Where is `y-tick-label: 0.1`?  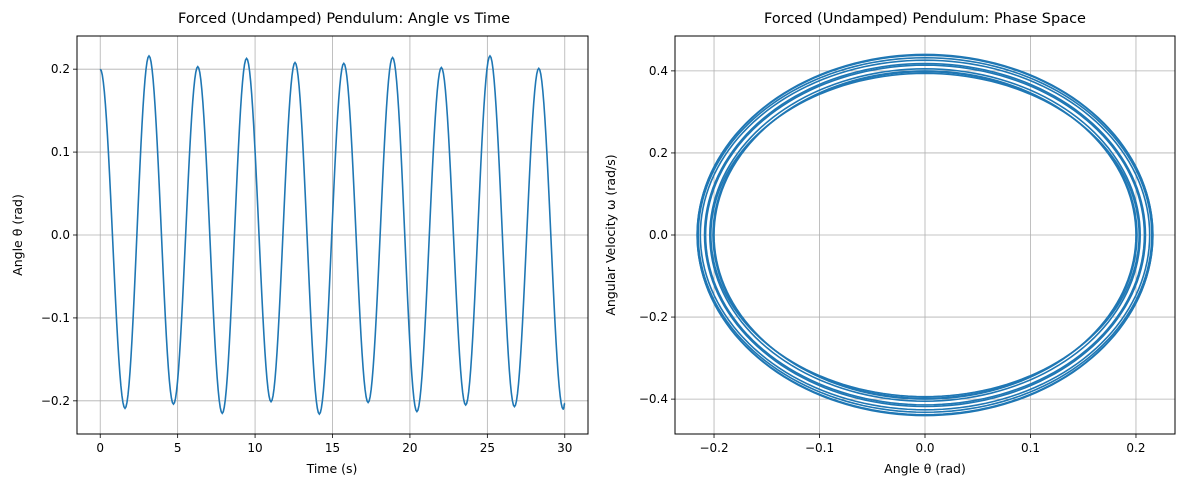
y-tick-label: 0.1 is located at coordinates (60, 152).